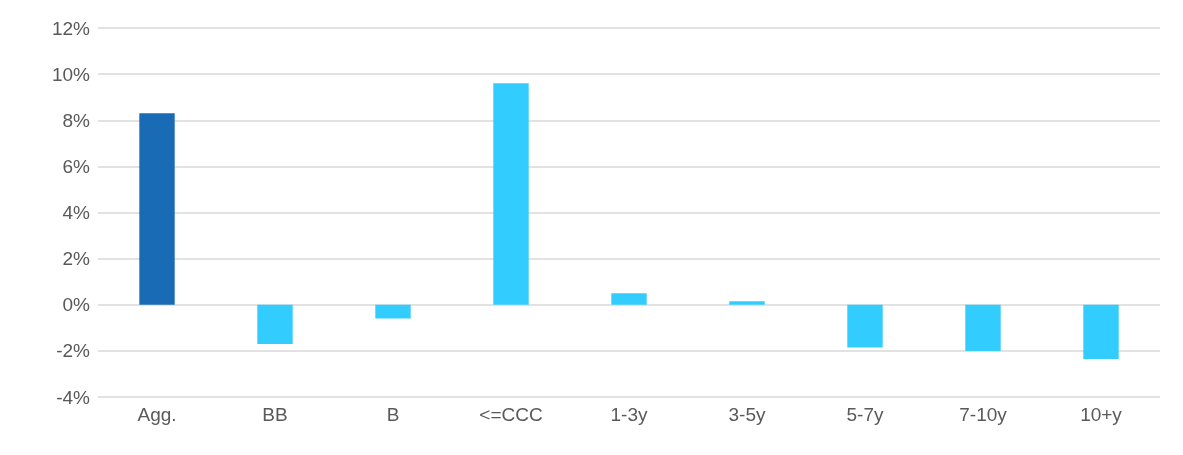  What do you see at coordinates (747, 414) in the screenshot?
I see `x-tick-label: 3-5y` at bounding box center [747, 414].